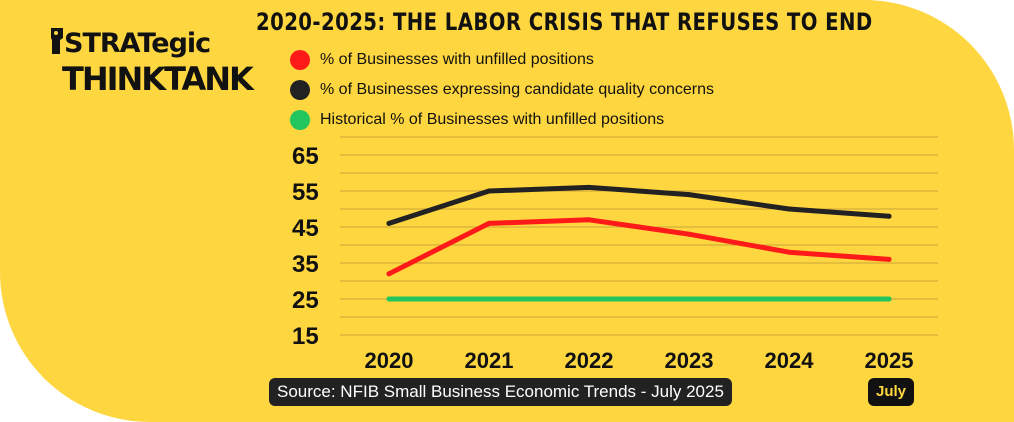  Describe the element at coordinates (305, 228) in the screenshot. I see `y-tick-label: 45` at that location.